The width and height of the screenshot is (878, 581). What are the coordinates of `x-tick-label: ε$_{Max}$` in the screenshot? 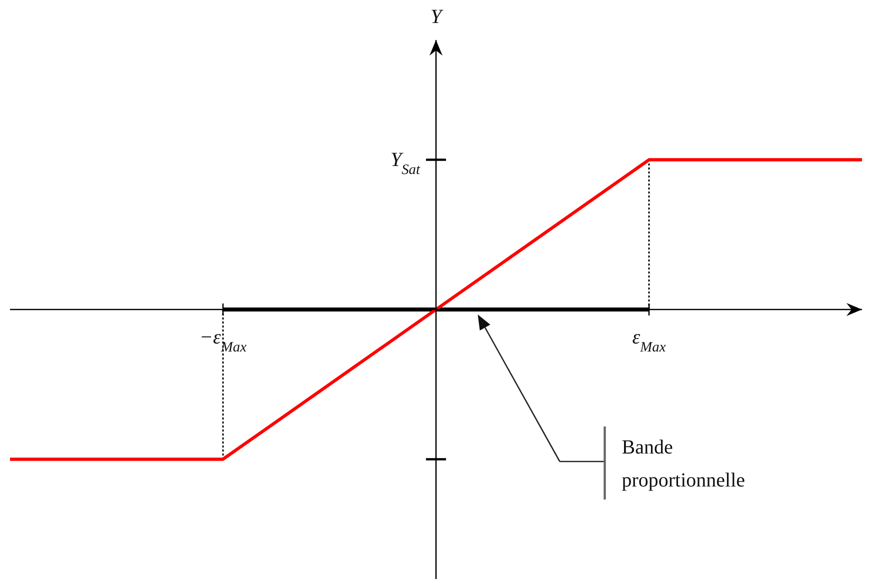 It's located at (649, 341).